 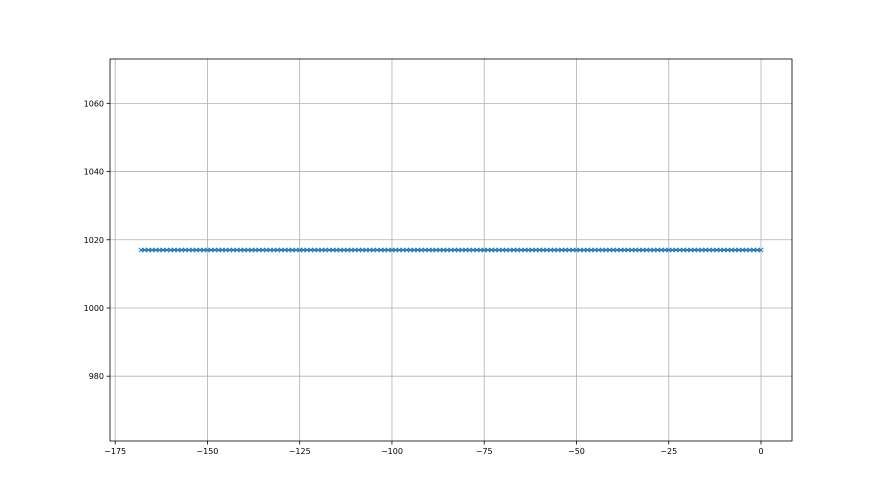 I want to click on y-tick-label: 1060, so click(x=94, y=103).